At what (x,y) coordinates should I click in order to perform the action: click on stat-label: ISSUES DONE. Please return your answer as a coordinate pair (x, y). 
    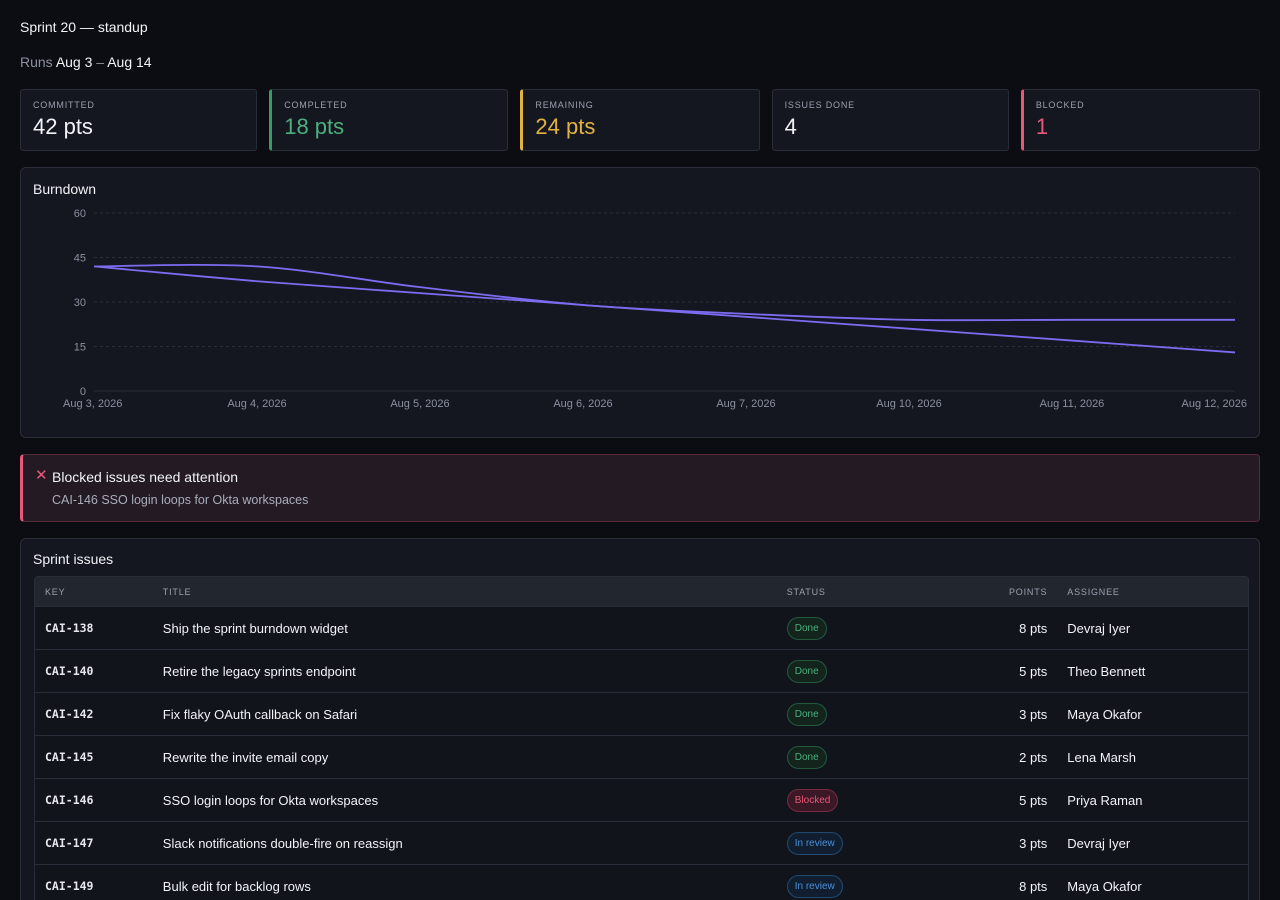
    Looking at the image, I should click on (819, 105).